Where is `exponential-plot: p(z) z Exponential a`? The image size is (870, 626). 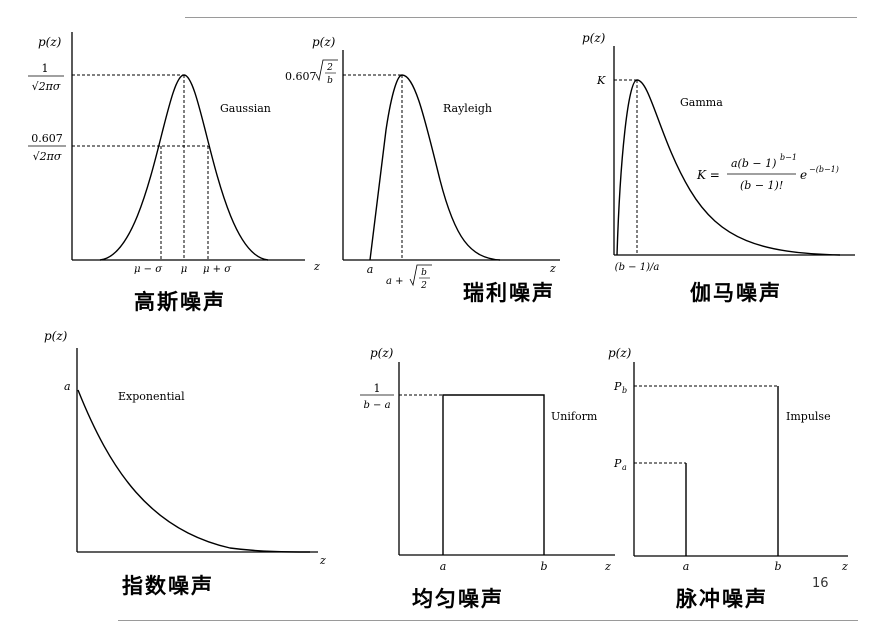
exponential-plot: p(z) z Exponential a is located at coordinates (185, 448).